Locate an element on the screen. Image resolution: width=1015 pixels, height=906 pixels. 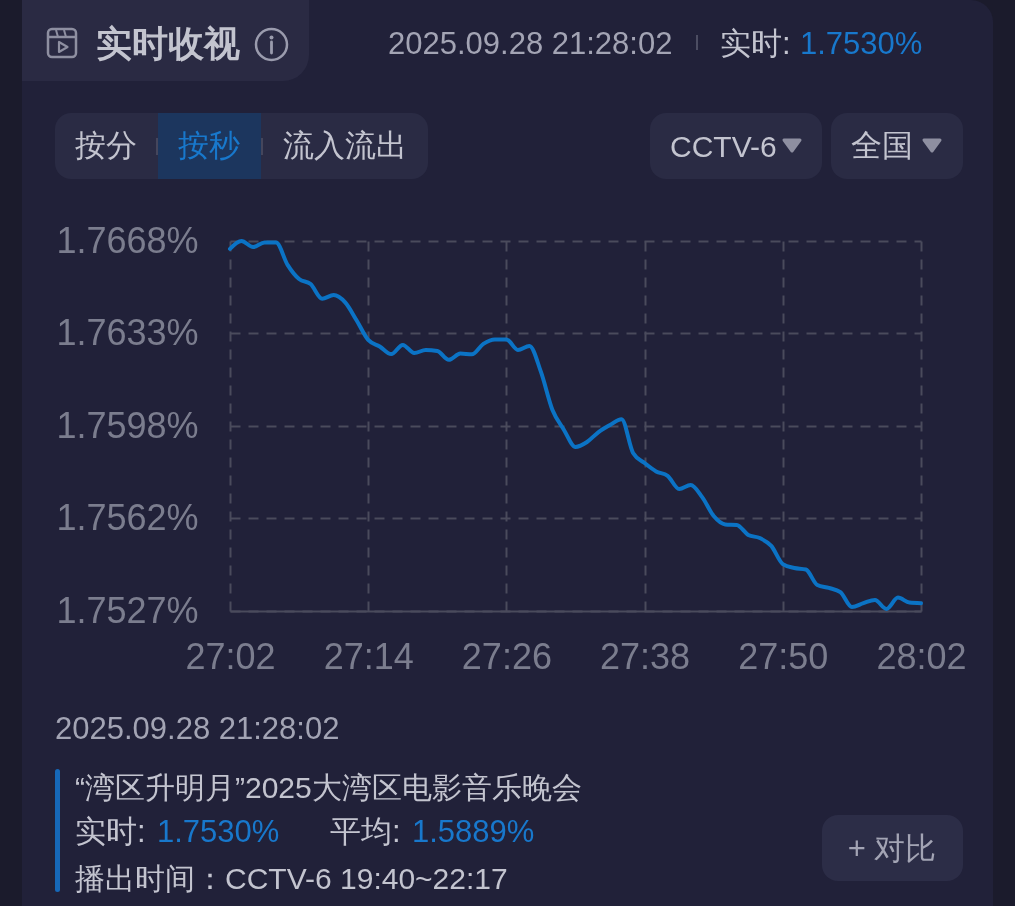
x-tick-label: 27:38 is located at coordinates (645, 656).